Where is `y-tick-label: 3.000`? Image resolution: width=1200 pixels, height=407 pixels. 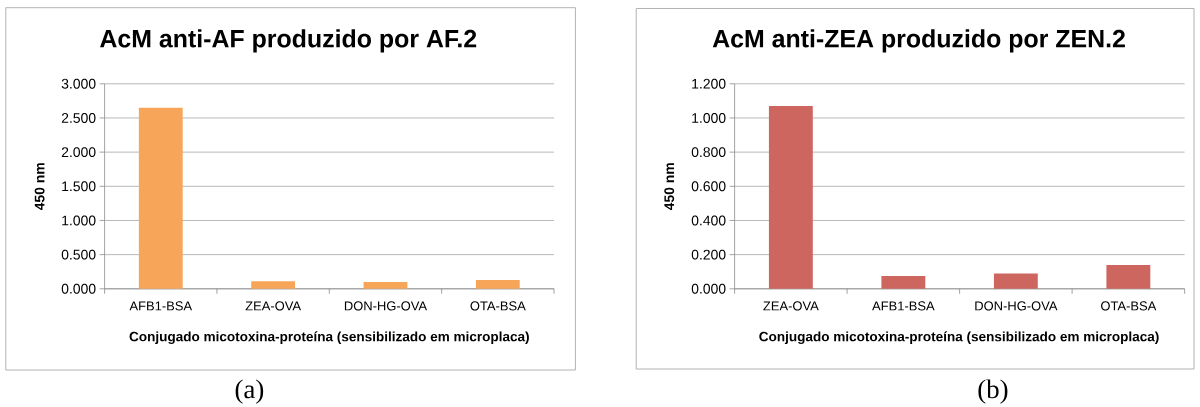
y-tick-label: 3.000 is located at coordinates (78, 83).